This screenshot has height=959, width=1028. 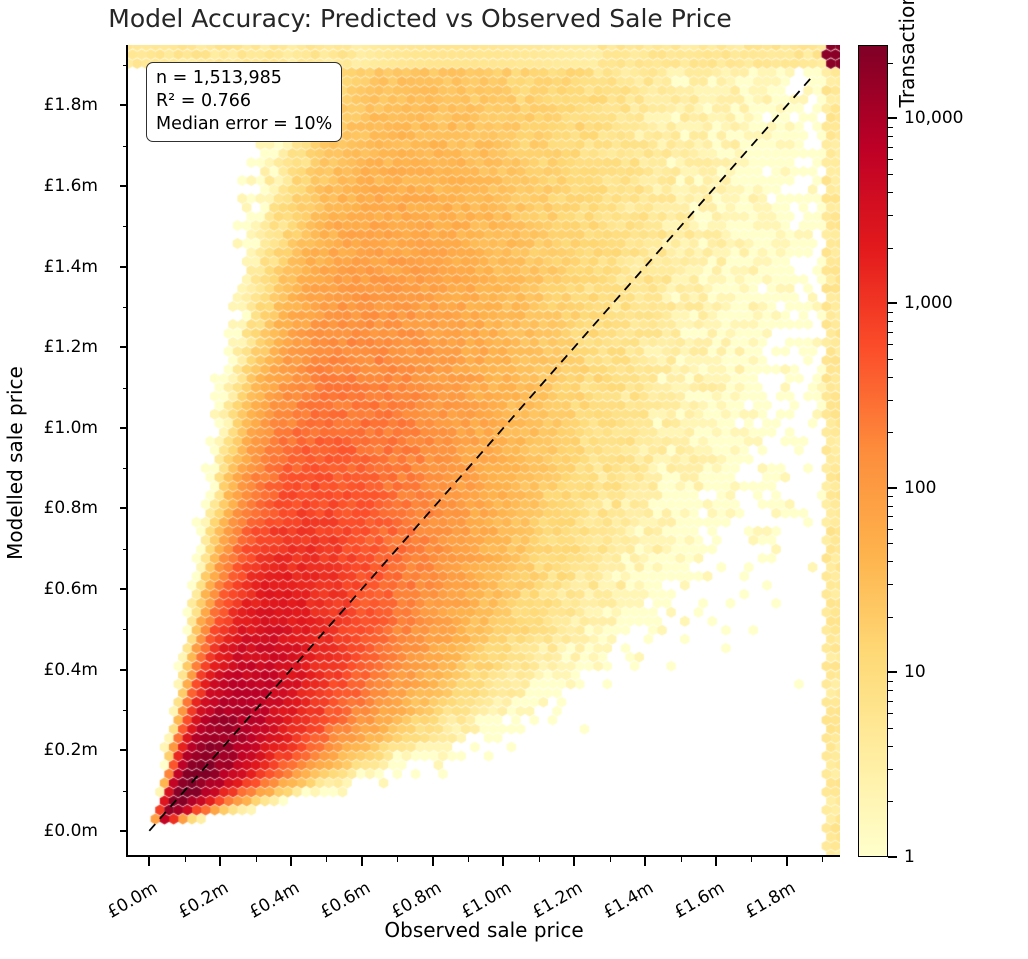 What do you see at coordinates (70, 427) in the screenshot?
I see `y-tick-label: £1.0m` at bounding box center [70, 427].